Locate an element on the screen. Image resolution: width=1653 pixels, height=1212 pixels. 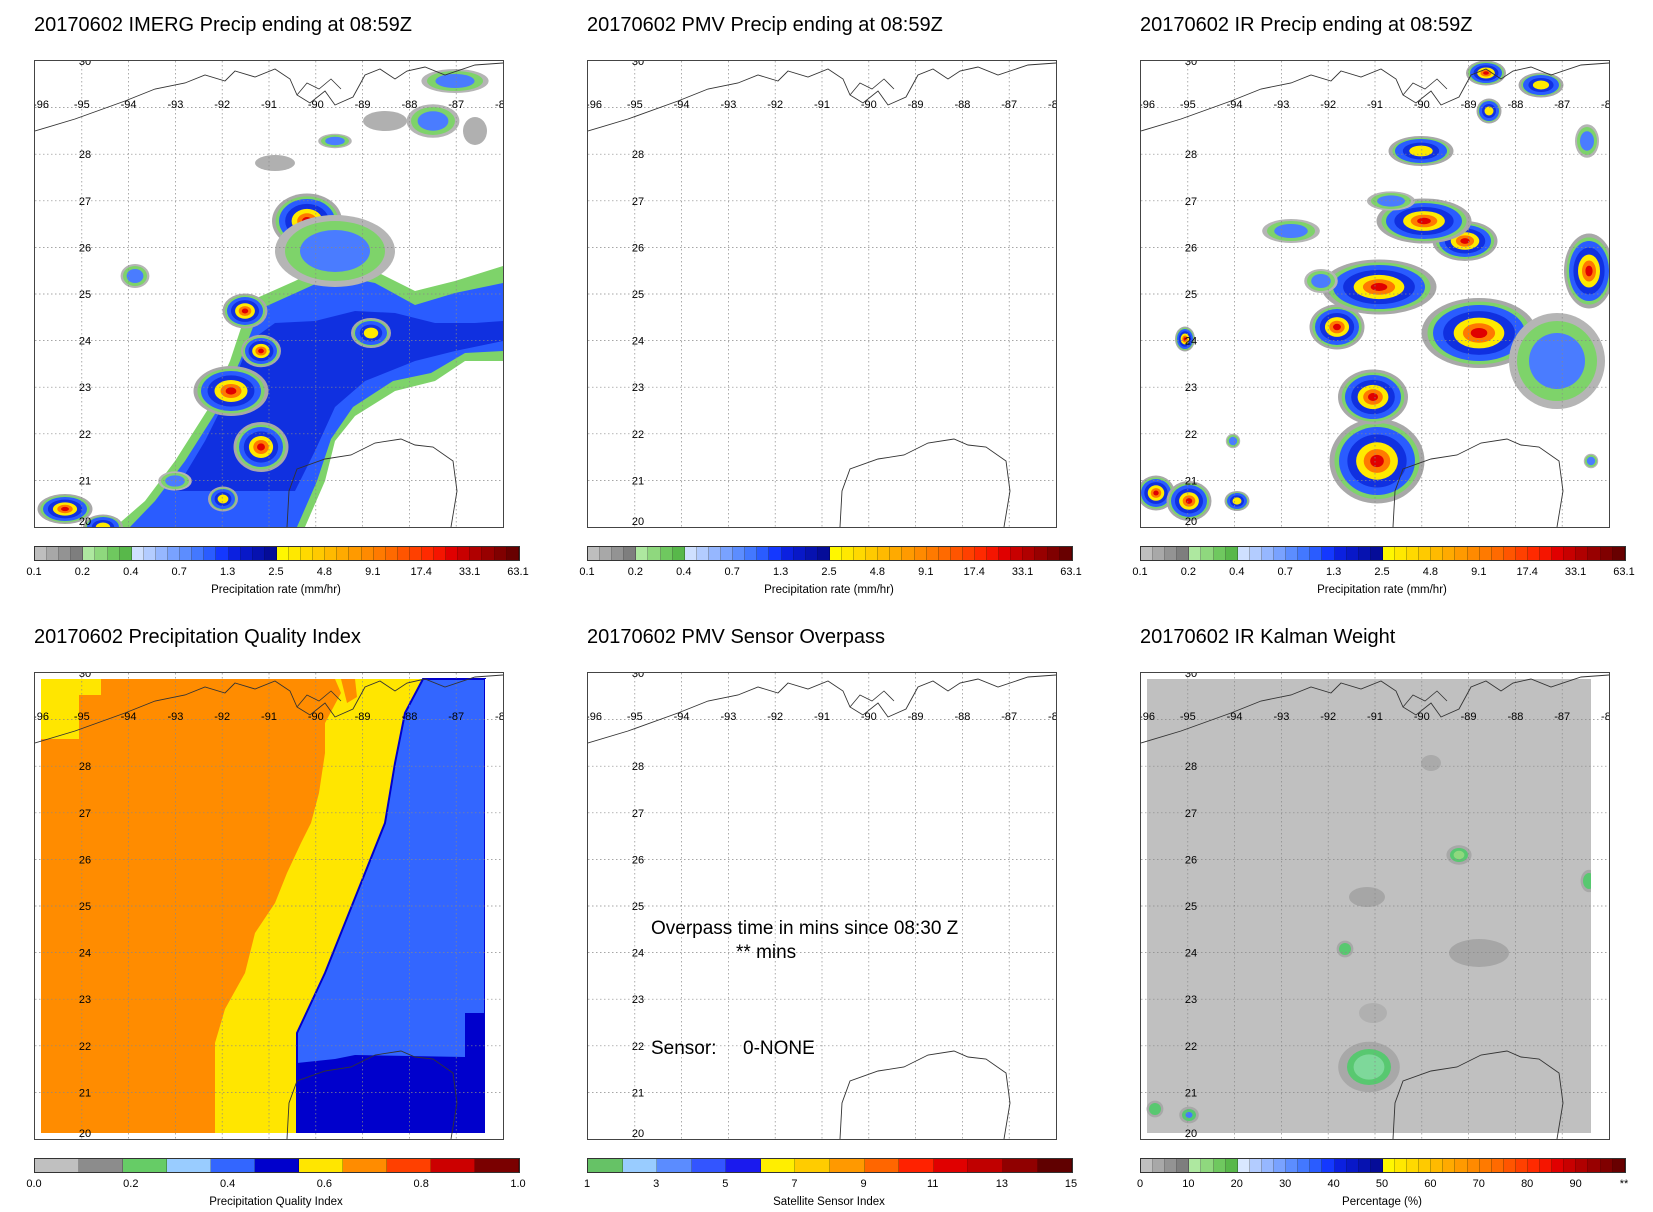
colorbar-tick-label: ** is located at coordinates (1624, 1184).